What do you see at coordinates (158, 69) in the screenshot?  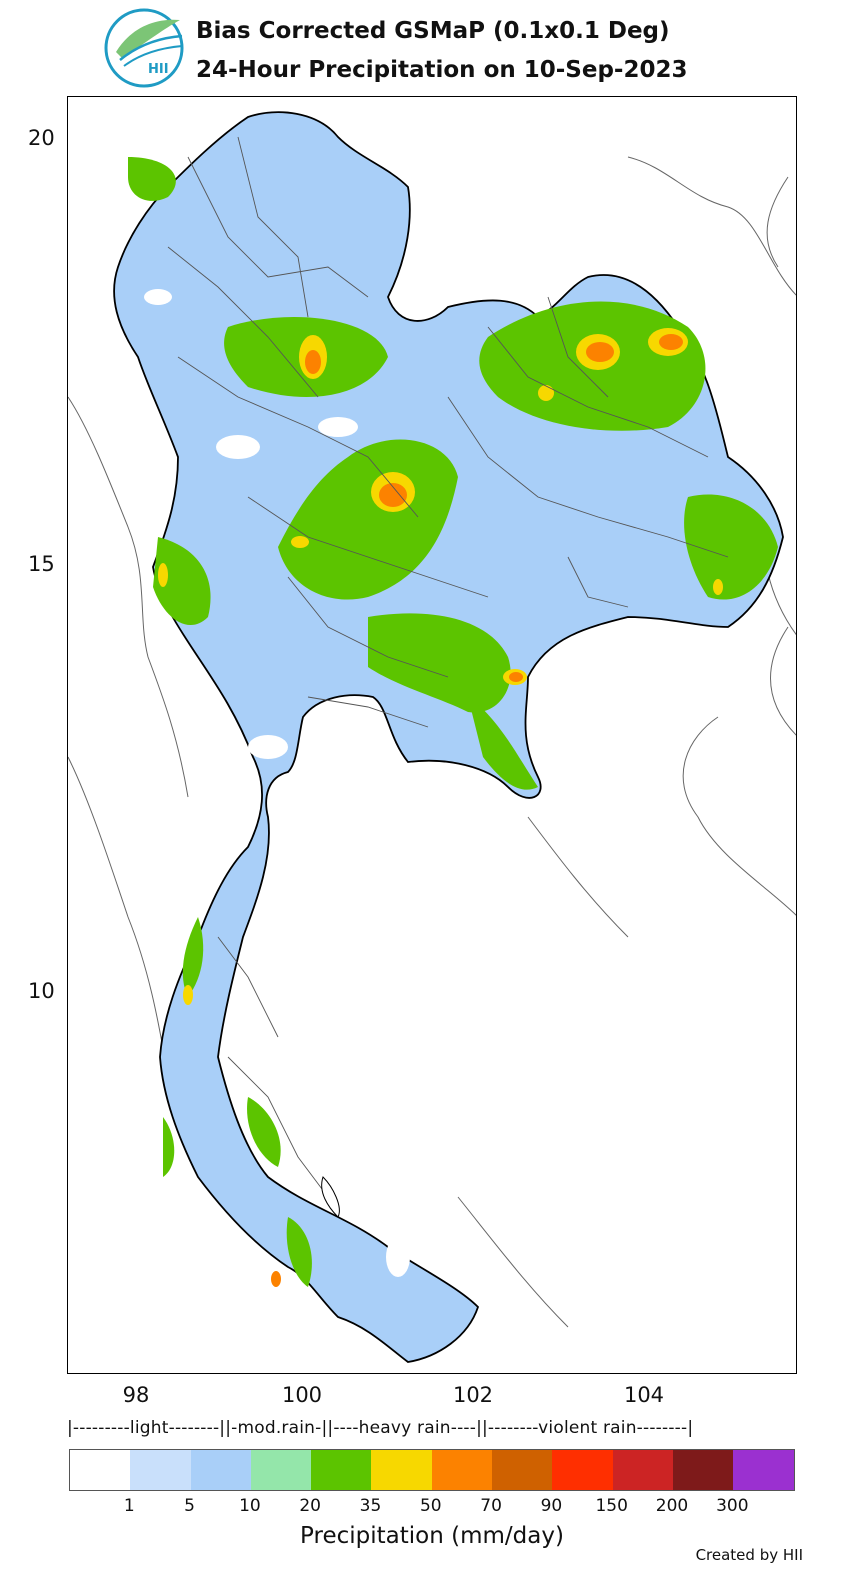 I see `svg-text: HII` at bounding box center [158, 69].